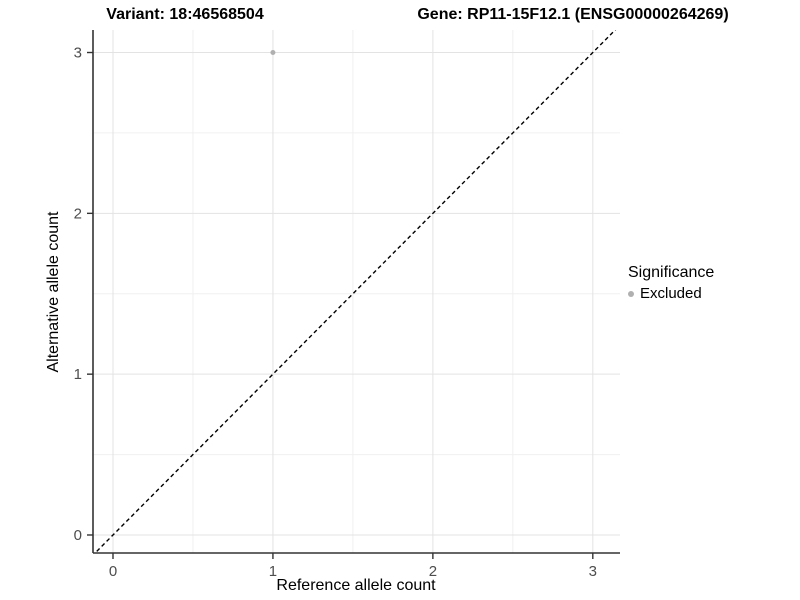  Describe the element at coordinates (78, 213) in the screenshot. I see `y-tick-label: 2` at that location.